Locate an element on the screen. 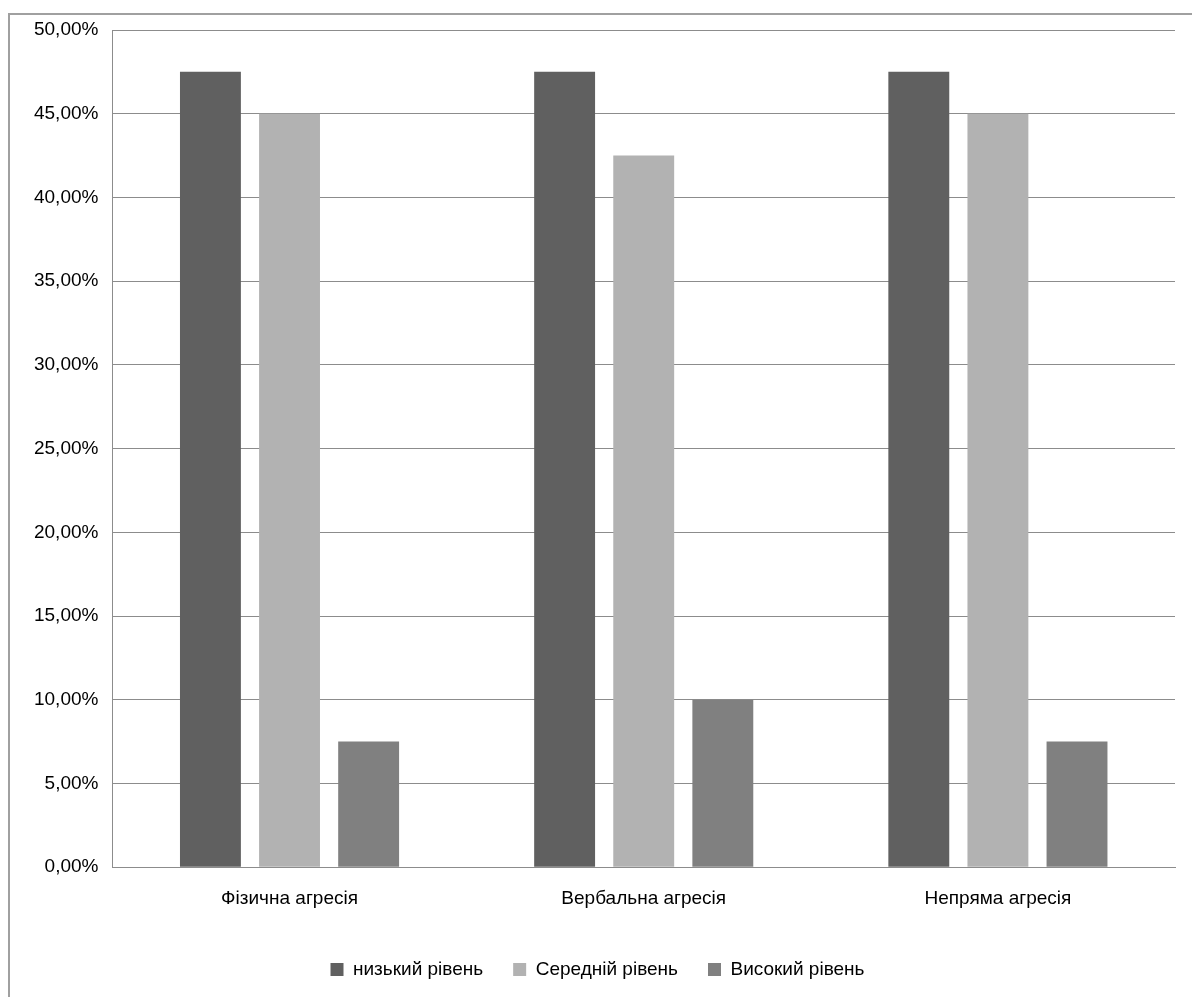 Image resolution: width=1192 pixels, height=997 pixels. y-tick-label: 25,00% is located at coordinates (66, 447).